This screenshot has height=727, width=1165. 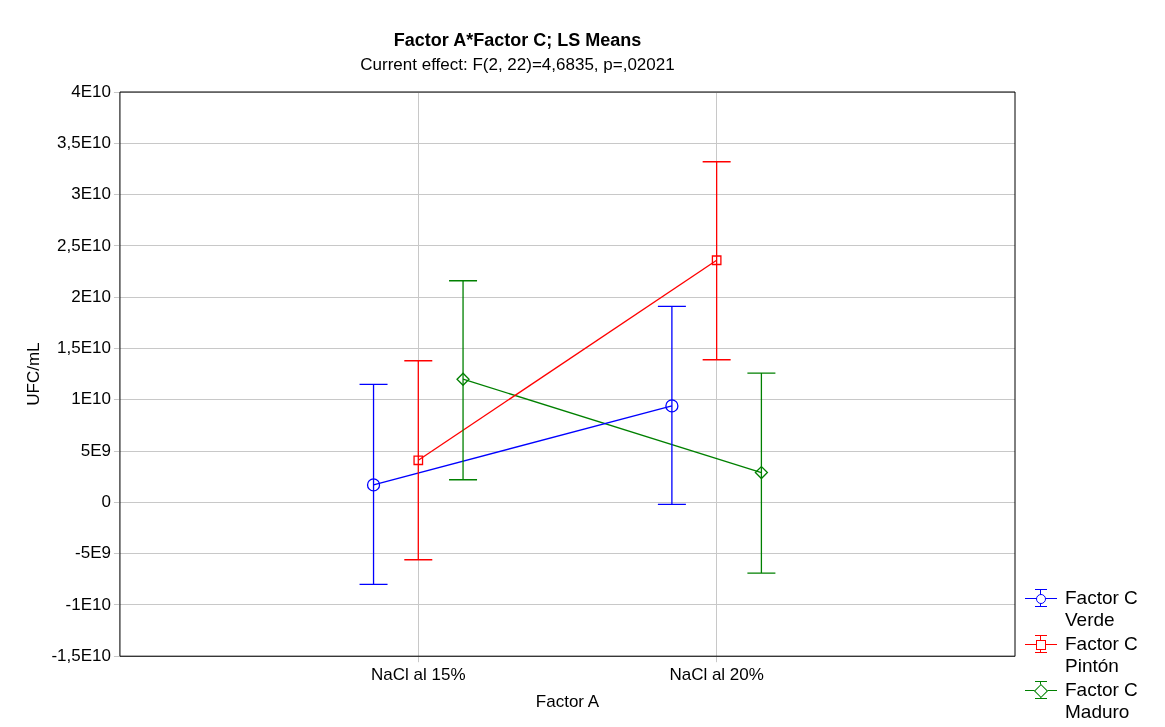 What do you see at coordinates (1102, 609) in the screenshot?
I see `legend-label: Factor C Verde` at bounding box center [1102, 609].